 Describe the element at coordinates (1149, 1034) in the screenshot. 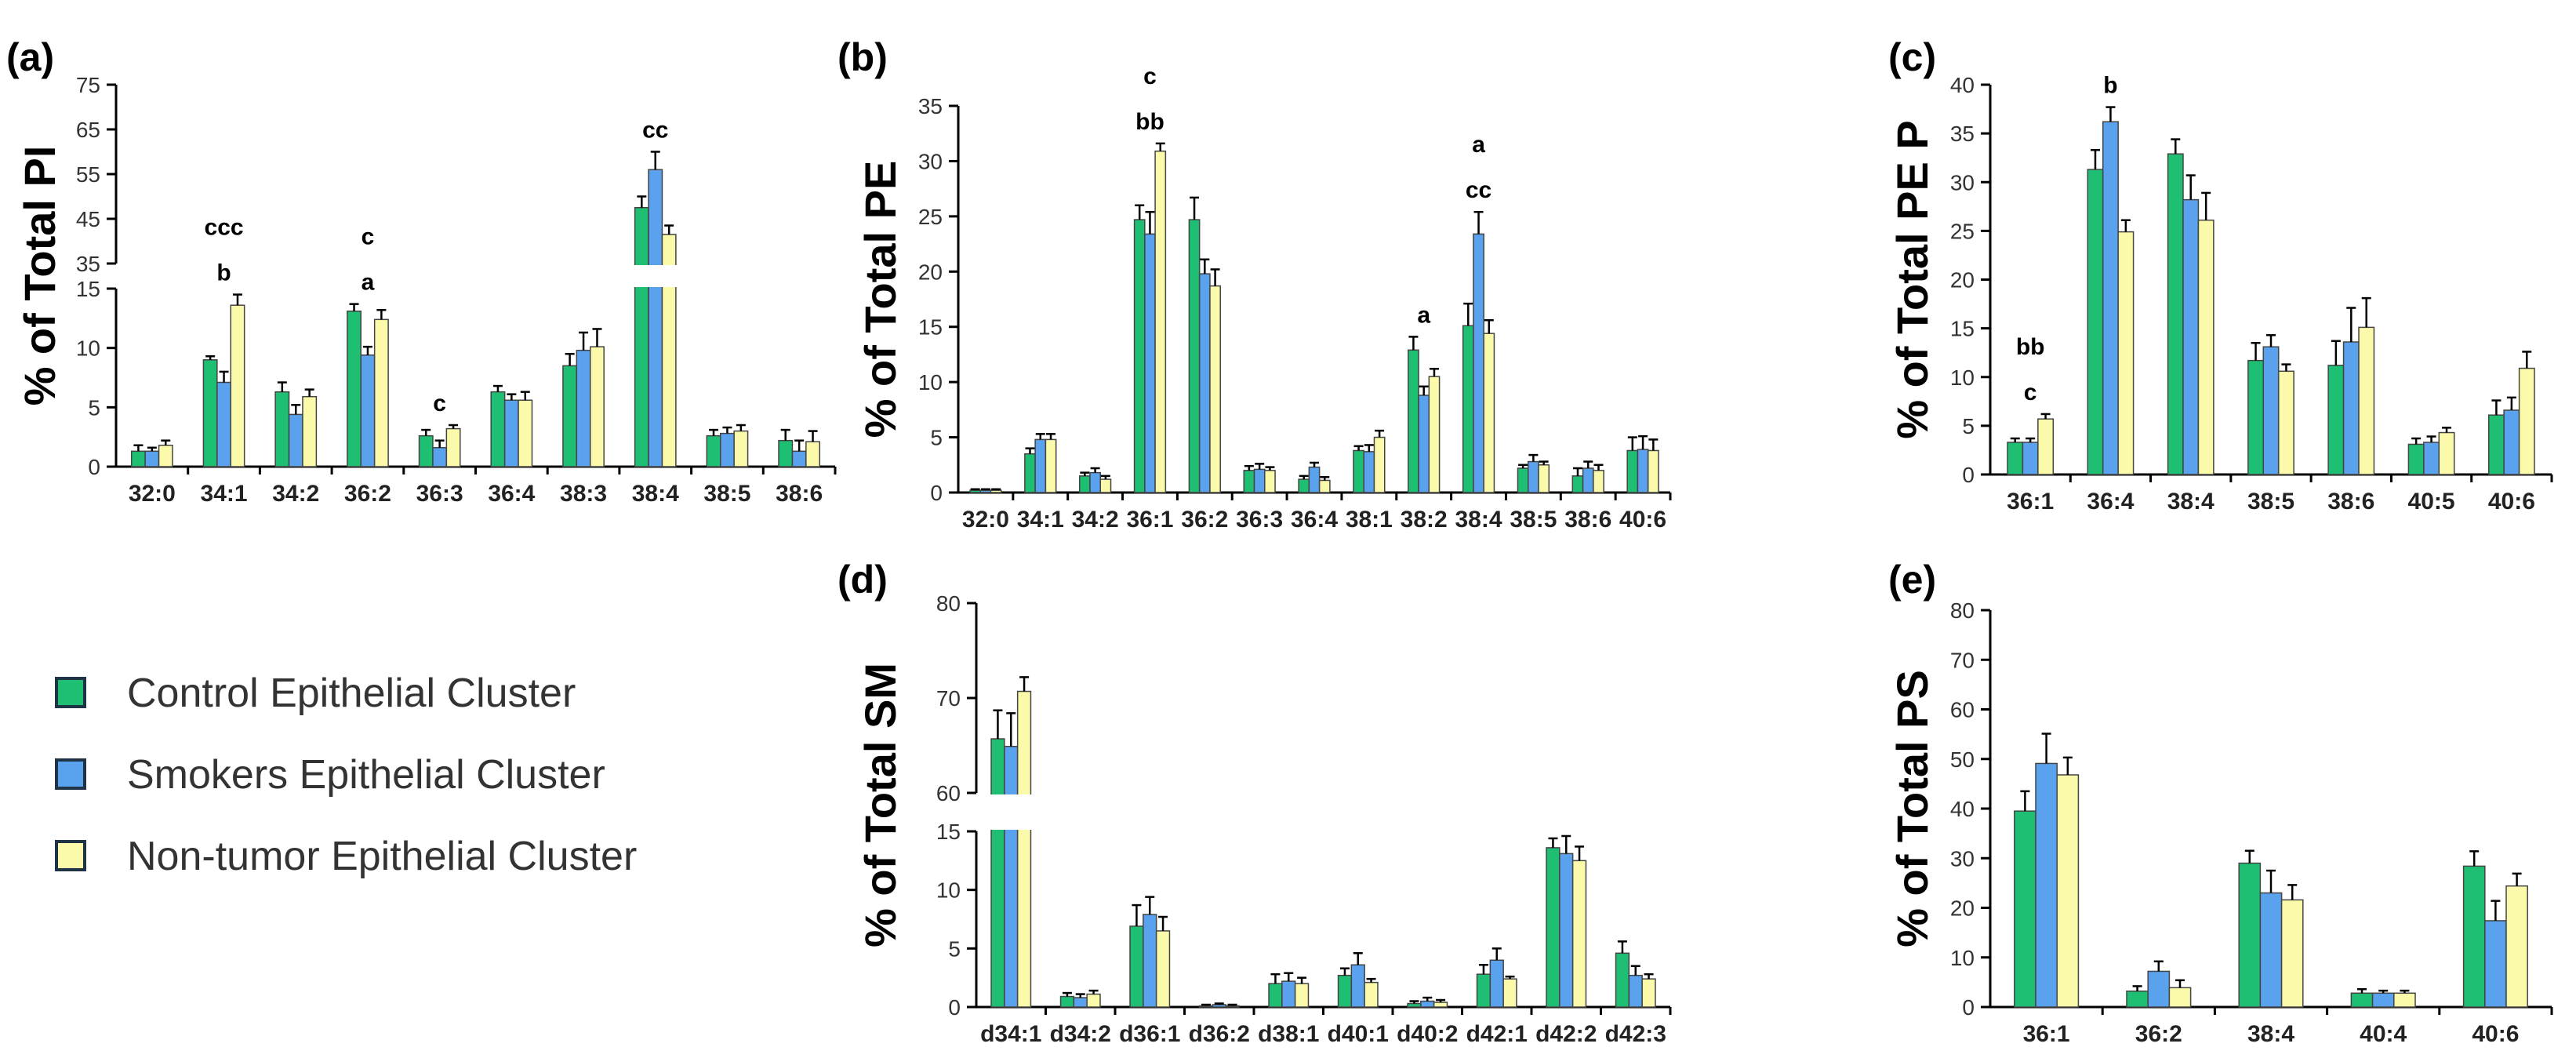

I see `x-tick-label: d36:1` at that location.